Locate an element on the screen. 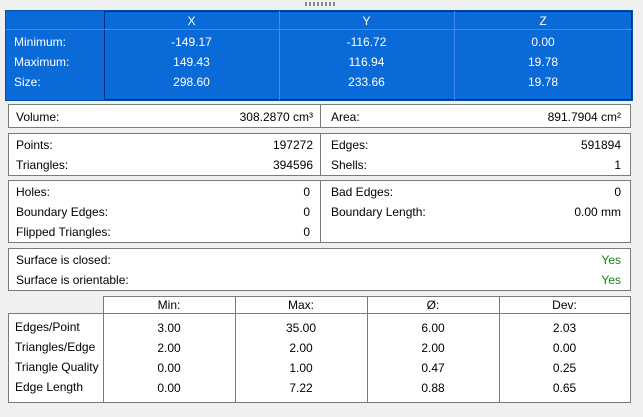 The image size is (643, 417). volume-label: Volume: is located at coordinates (38, 117).